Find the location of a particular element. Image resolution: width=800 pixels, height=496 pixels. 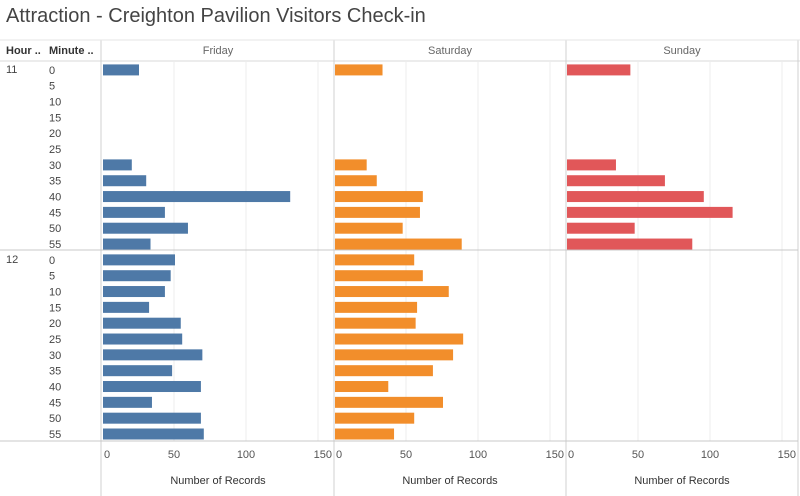

pane-header-sunday: Sunday is located at coordinates (682, 51).